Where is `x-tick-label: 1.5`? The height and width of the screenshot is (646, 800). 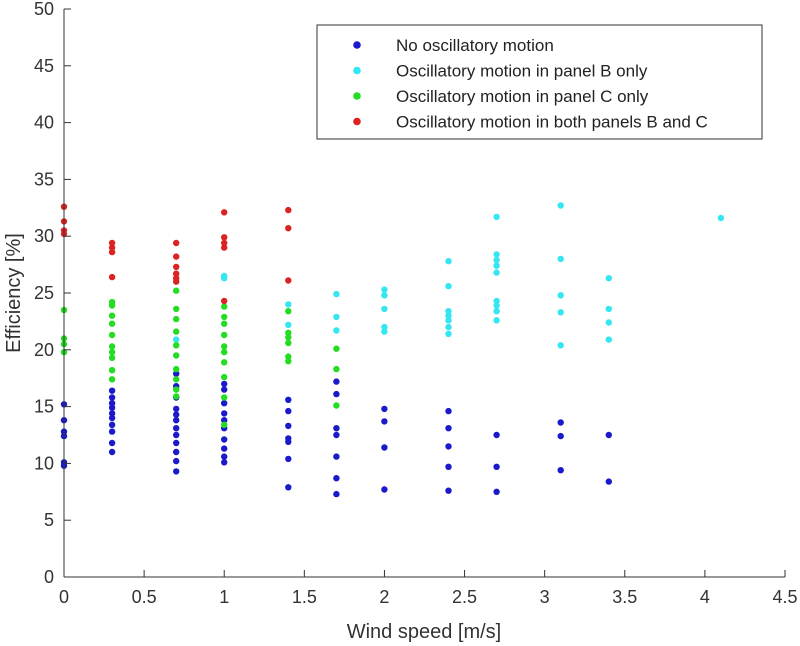
x-tick-label: 1.5 is located at coordinates (304, 597).